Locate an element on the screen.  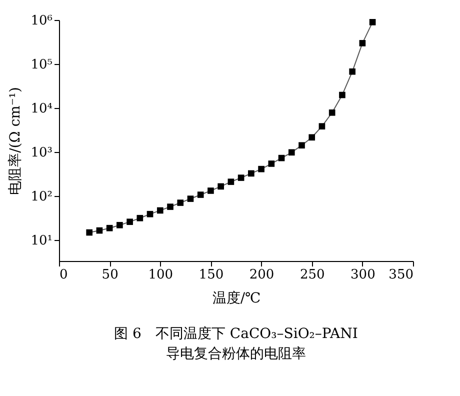
y-tick-label: 10³ is located at coordinates (41, 152).